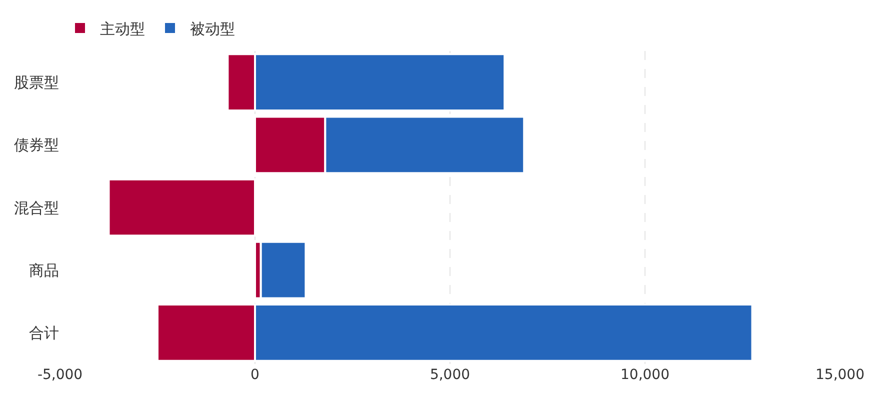 Image resolution: width=875 pixels, height=394 pixels. Describe the element at coordinates (36, 145) in the screenshot. I see `y-tick-label: 债券型` at that location.